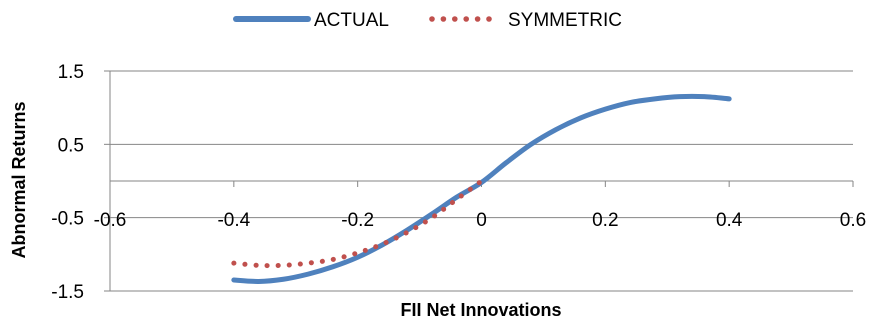 This screenshot has width=872, height=325. Describe the element at coordinates (480, 310) in the screenshot. I see `x-axis-title: FII Net Innovations` at that location.